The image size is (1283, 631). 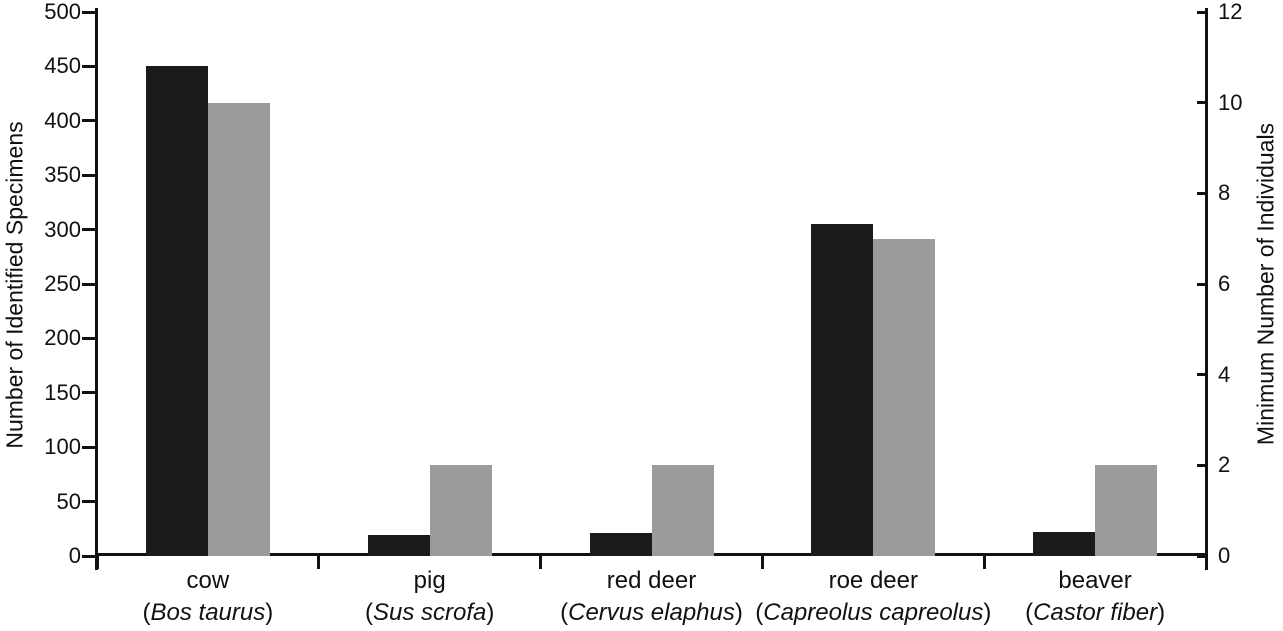 I want to click on right-y-tick-label: 2, so click(x=1224, y=465).